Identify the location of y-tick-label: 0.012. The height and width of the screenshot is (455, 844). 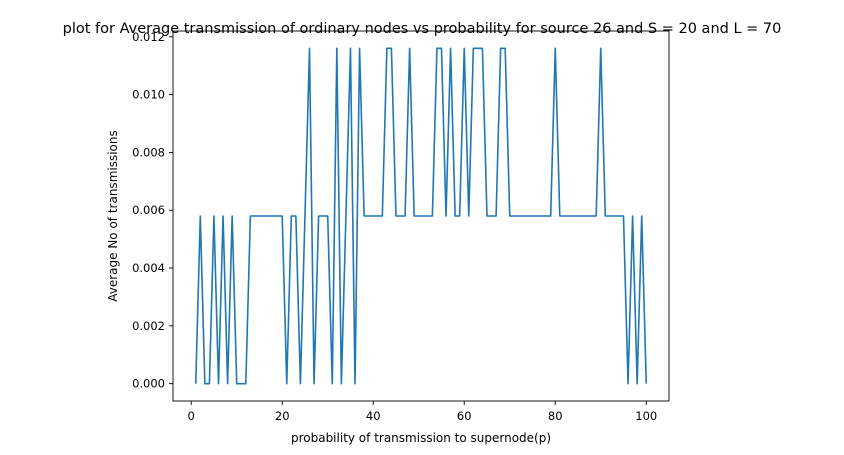
(148, 37).